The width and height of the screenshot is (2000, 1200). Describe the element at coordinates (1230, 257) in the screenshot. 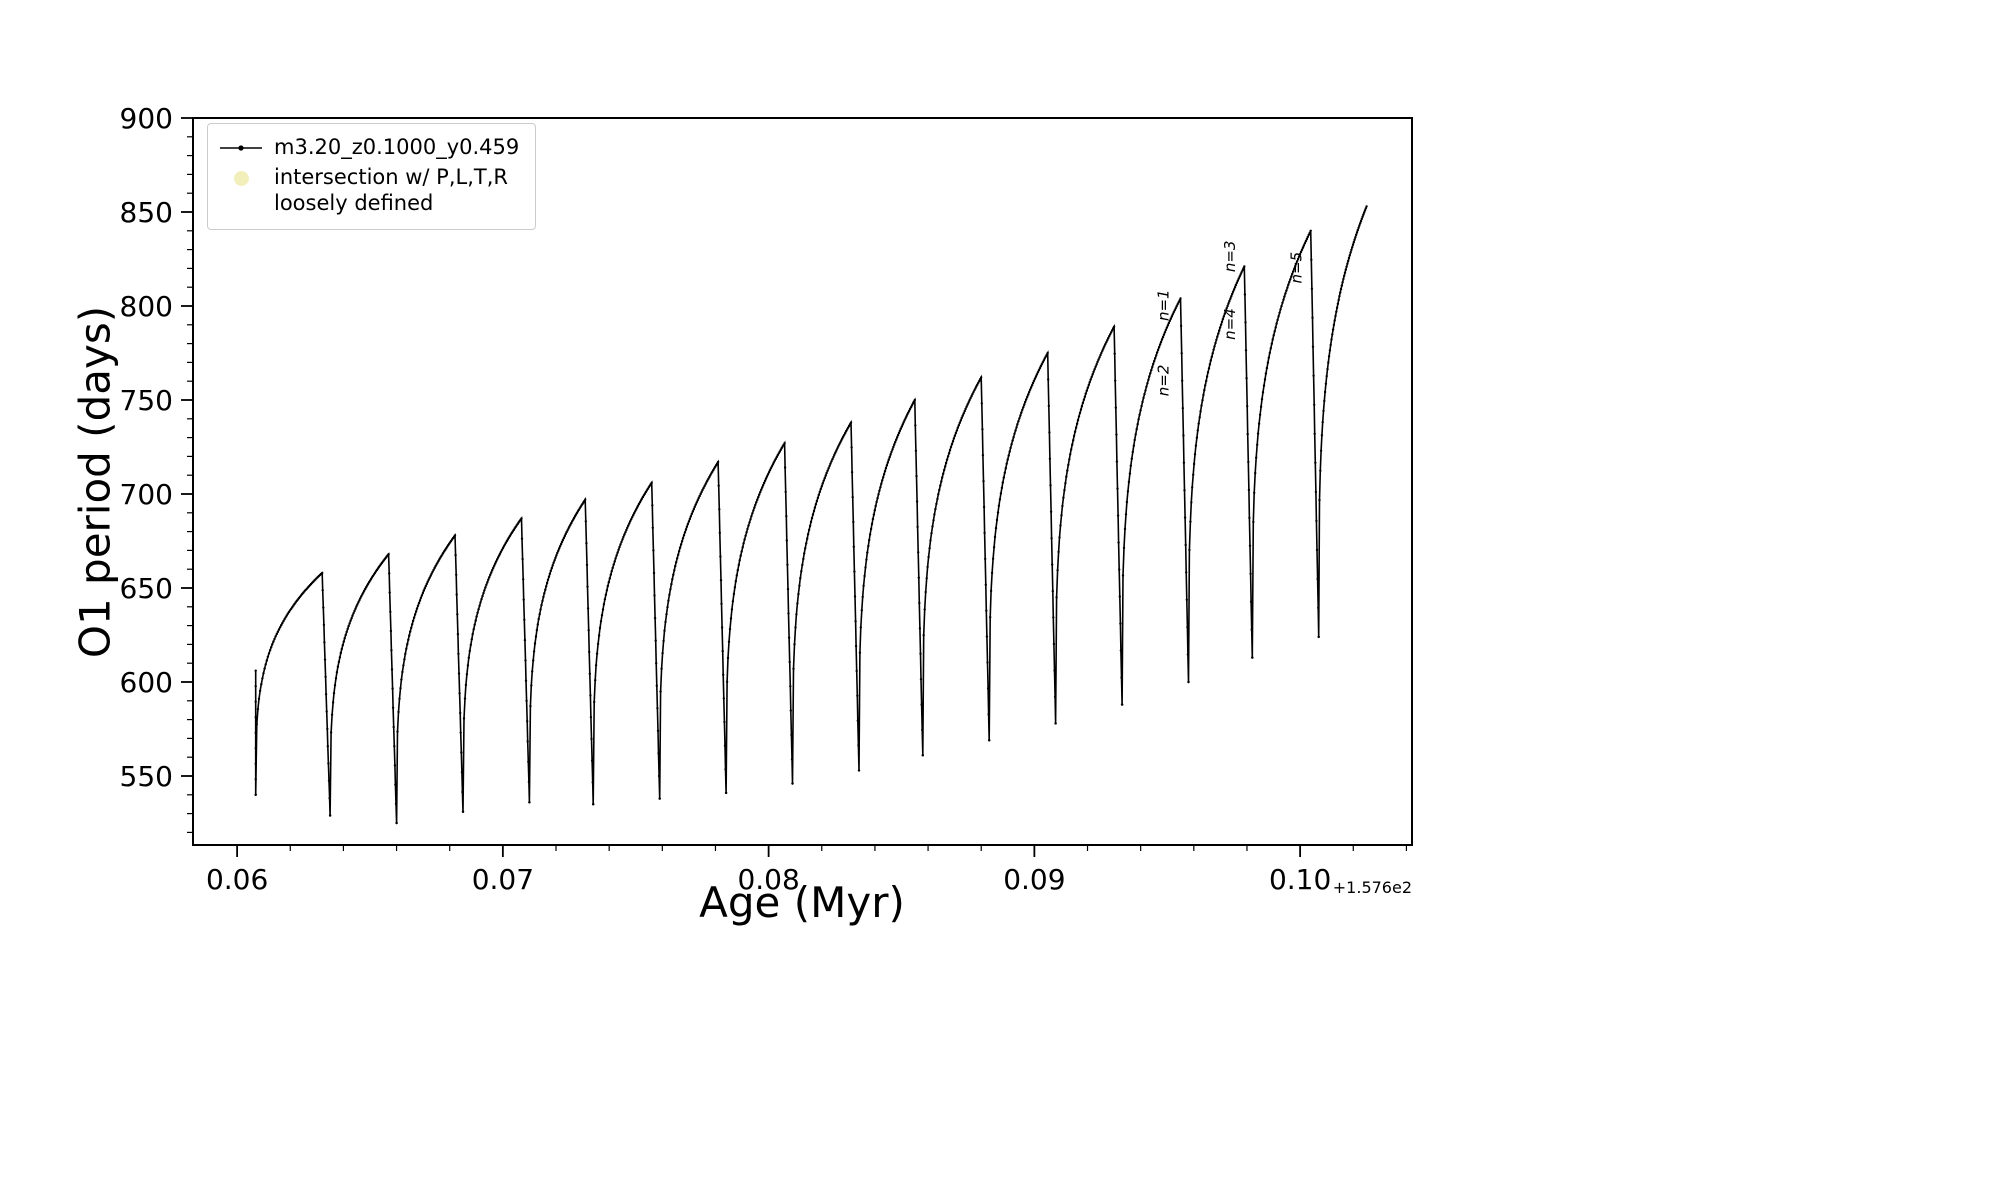

I see `annotation-n3: n=3` at that location.